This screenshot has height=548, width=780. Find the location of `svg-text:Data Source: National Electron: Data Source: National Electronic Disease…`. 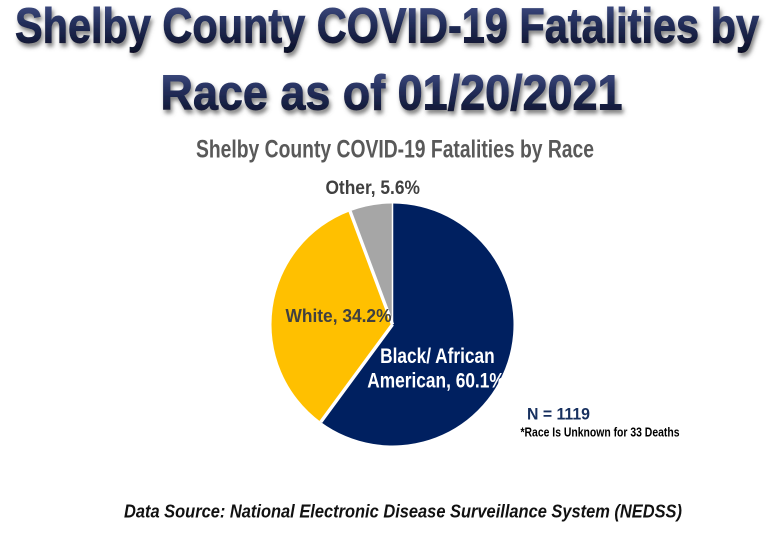

svg-text:Data Source: National Electron: Data Source: National Electronic Disease… is located at coordinates (403, 511).